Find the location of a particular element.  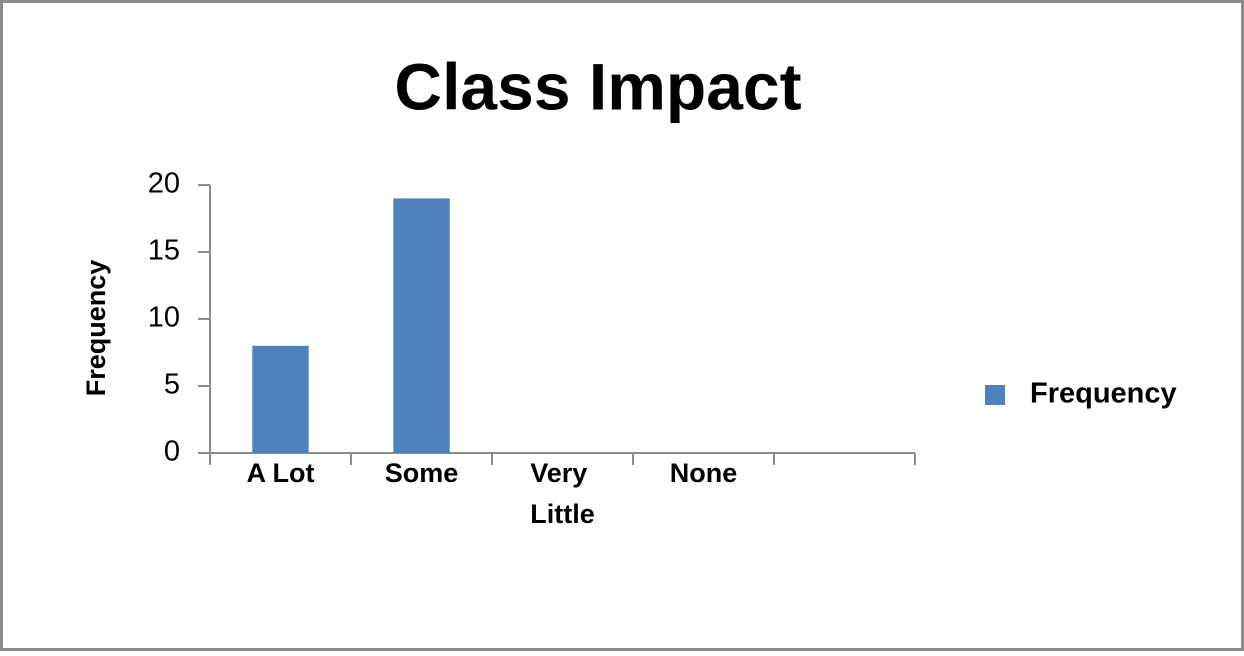

y-tick-label: 5 is located at coordinates (172, 385).